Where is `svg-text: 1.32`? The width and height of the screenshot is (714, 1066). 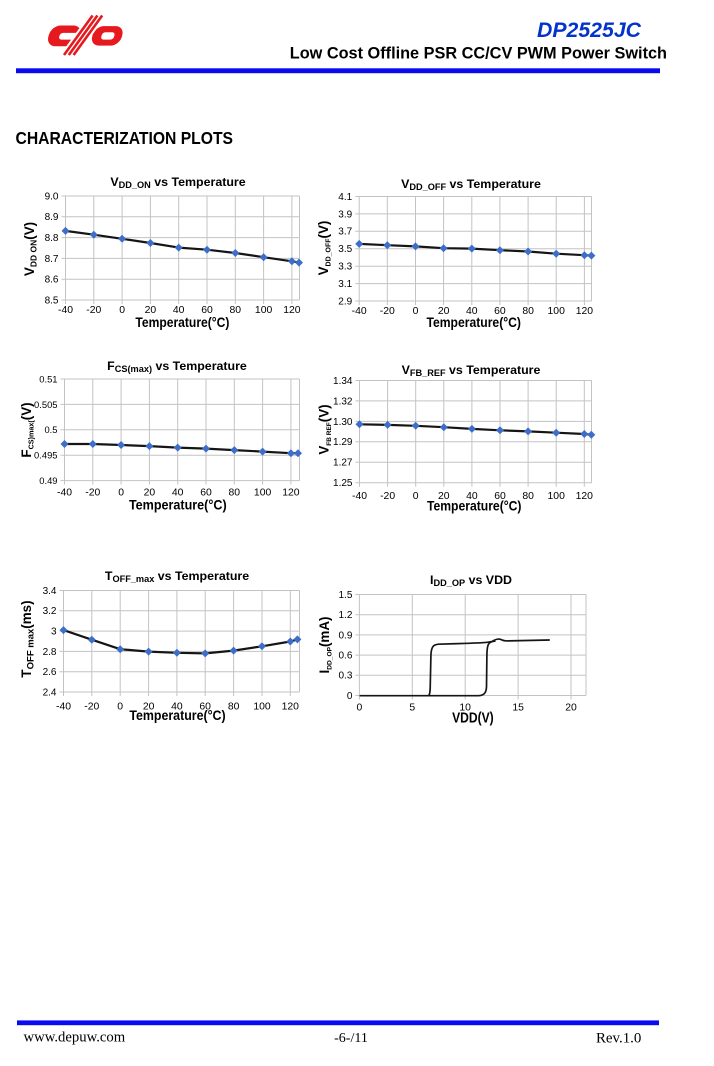
svg-text: 1.32 is located at coordinates (343, 401).